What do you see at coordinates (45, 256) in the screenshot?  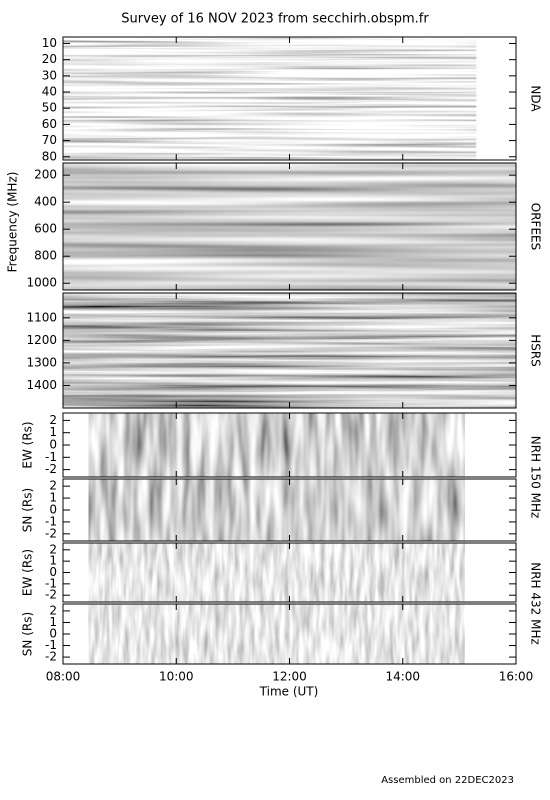 I see `y-tick-label: 800` at bounding box center [45, 256].